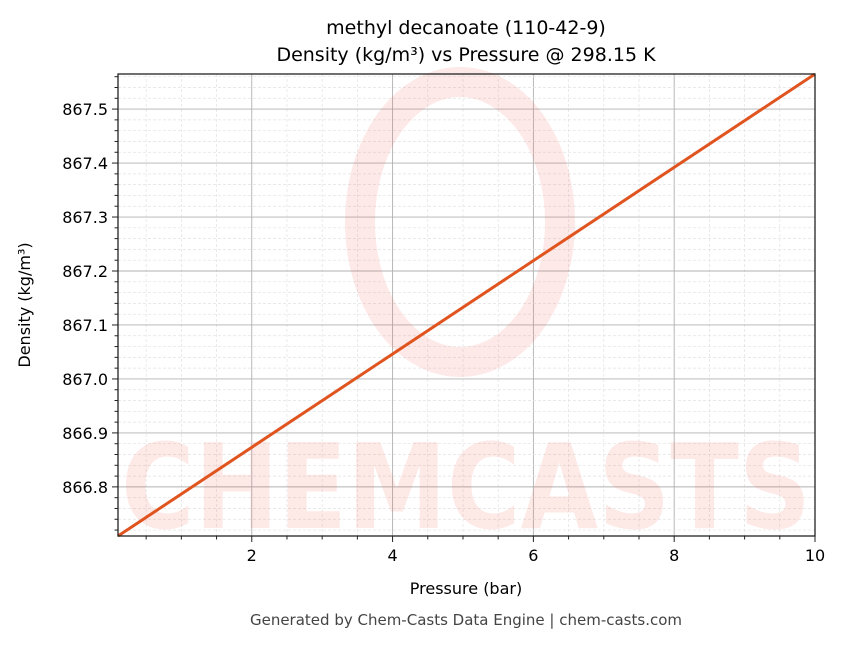 This screenshot has height=648, width=843. Describe the element at coordinates (392, 555) in the screenshot. I see `x-tick-label: 4` at that location.